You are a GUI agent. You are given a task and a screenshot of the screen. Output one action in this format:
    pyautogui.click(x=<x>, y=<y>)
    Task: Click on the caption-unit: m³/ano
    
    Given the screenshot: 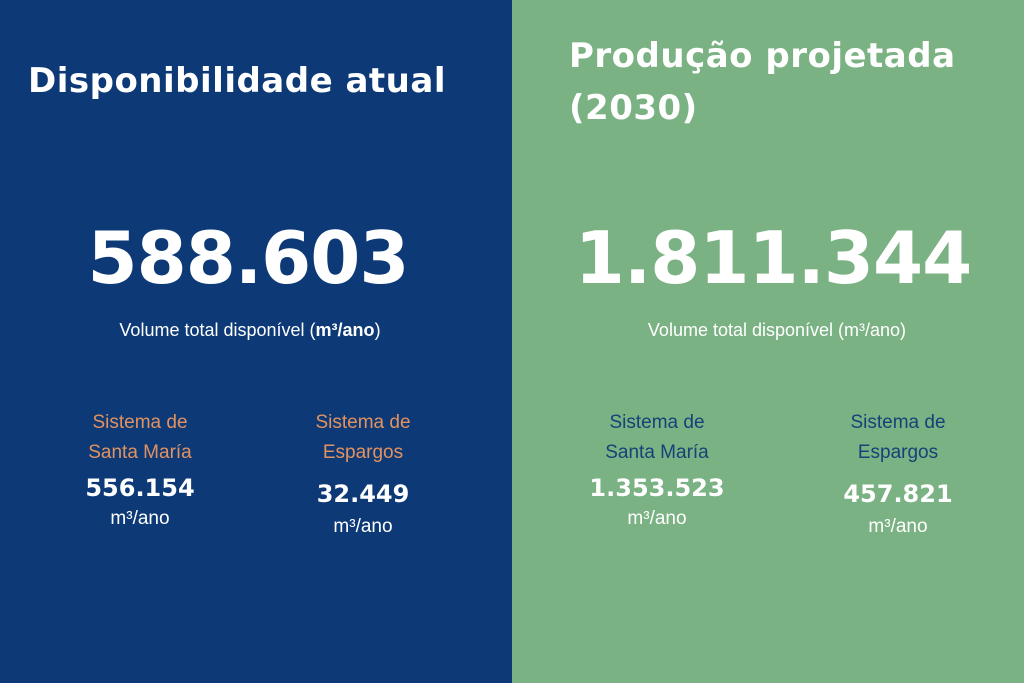 What is the action you would take?
    pyautogui.click(x=345, y=330)
    